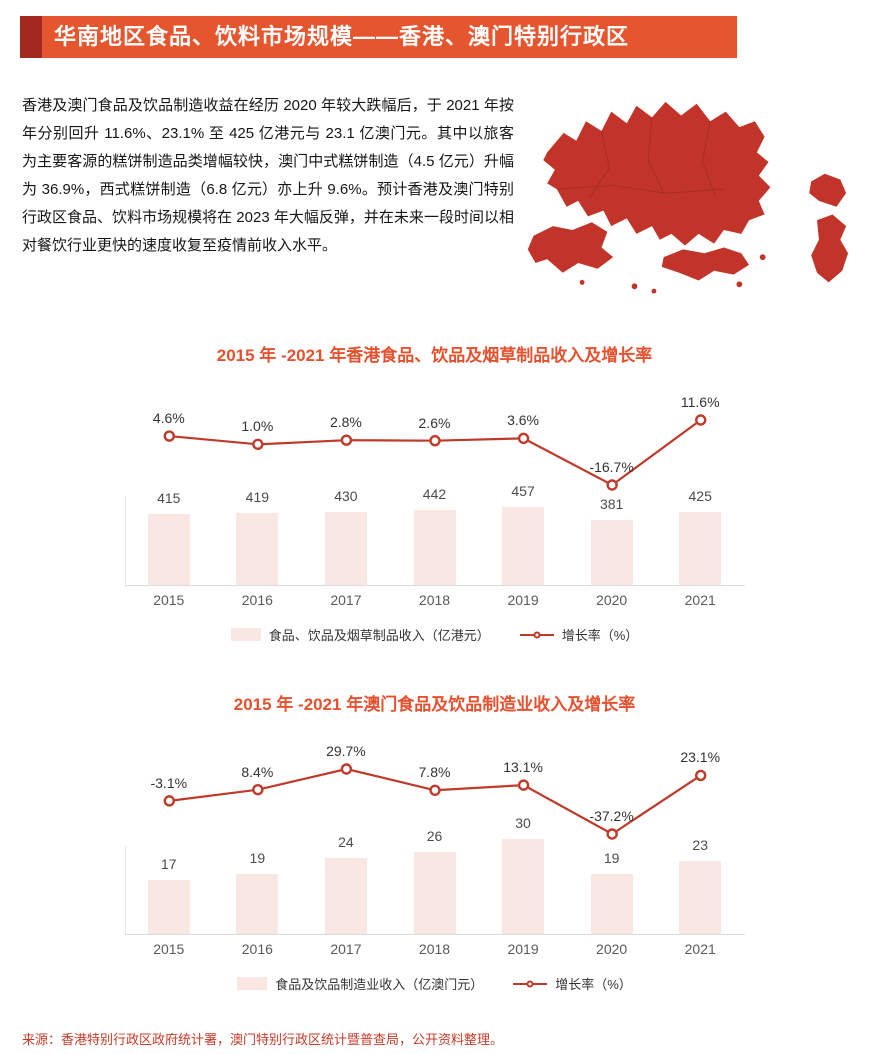 Image resolution: width=869 pixels, height=1054 pixels. What do you see at coordinates (257, 426) in the screenshot?
I see `growth-point-label: 1.0%` at bounding box center [257, 426].